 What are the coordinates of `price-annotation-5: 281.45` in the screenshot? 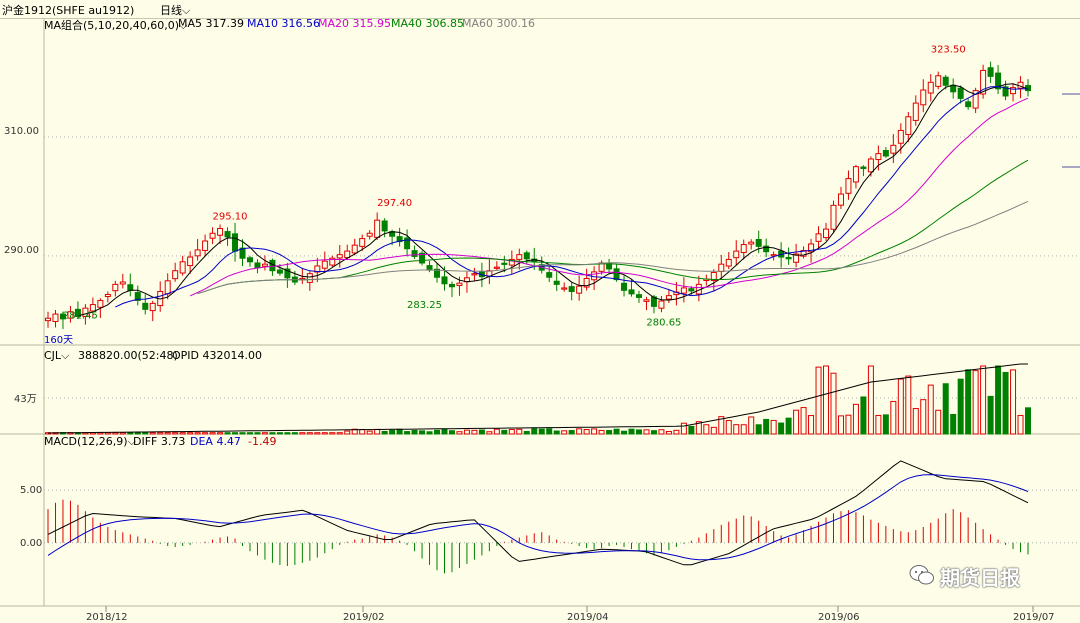 It's located at (80, 316).